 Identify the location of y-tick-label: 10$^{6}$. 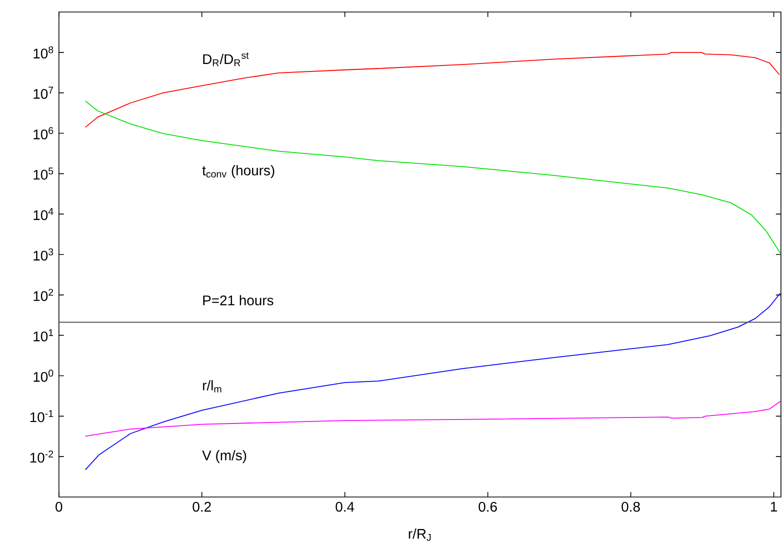
(44, 133).